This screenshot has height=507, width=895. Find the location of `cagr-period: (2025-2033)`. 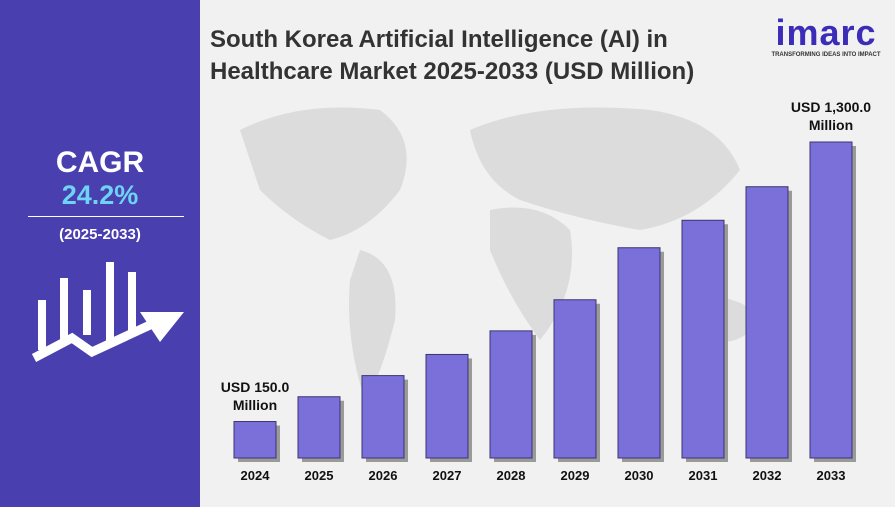

cagr-period: (2025-2033) is located at coordinates (100, 234).